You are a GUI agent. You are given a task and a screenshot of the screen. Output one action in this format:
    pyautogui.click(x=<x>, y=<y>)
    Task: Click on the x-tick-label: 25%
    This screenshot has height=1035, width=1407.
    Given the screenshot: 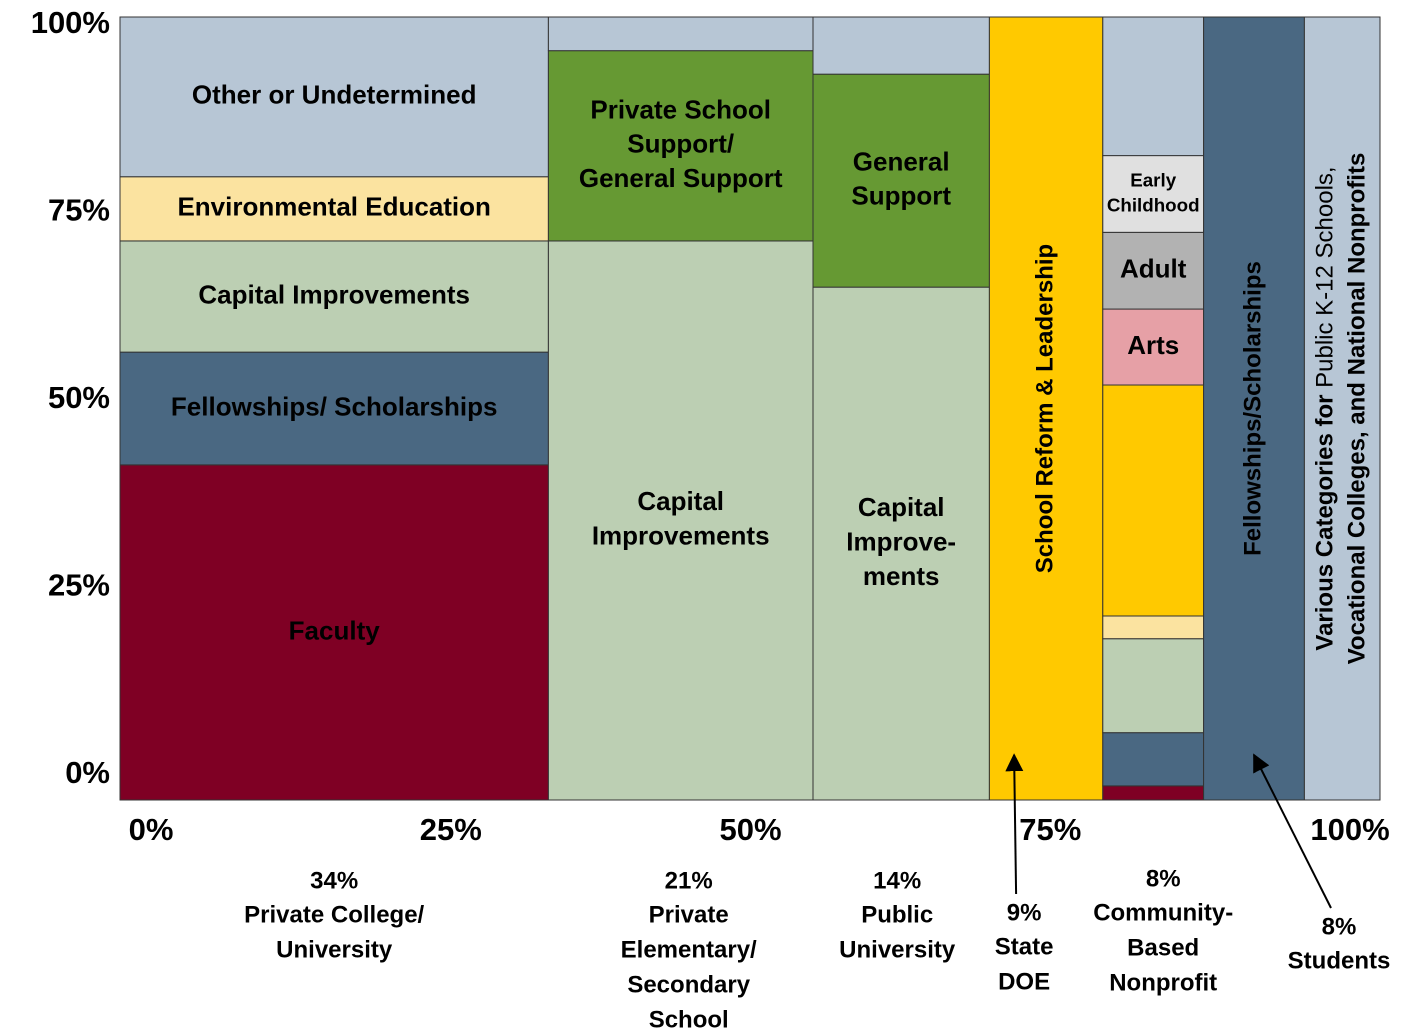 What is the action you would take?
    pyautogui.click(x=451, y=829)
    